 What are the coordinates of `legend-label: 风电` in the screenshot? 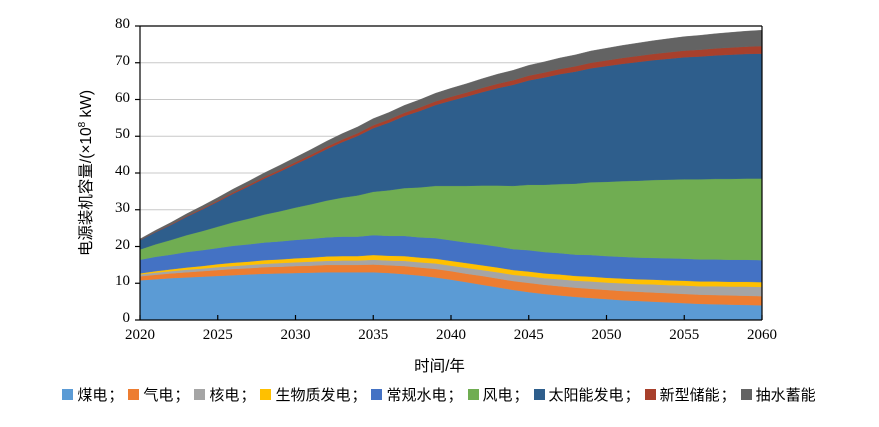 It's located at (497, 395).